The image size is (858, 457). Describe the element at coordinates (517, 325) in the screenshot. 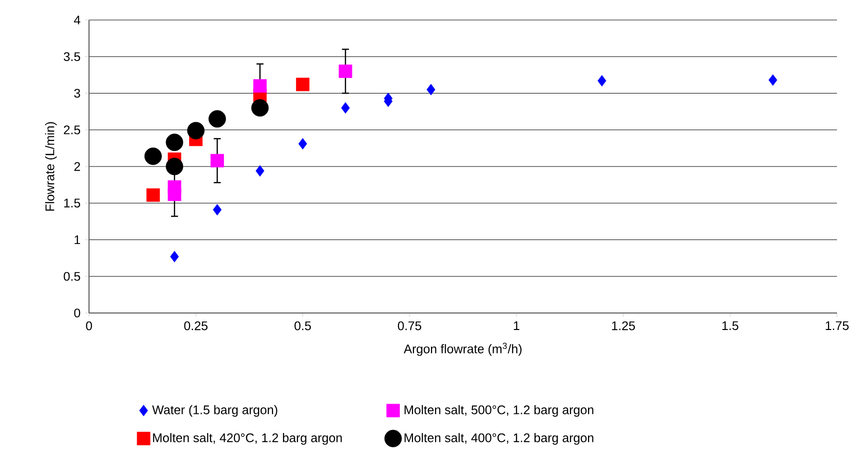

I see `x-tick-label: 1` at that location.